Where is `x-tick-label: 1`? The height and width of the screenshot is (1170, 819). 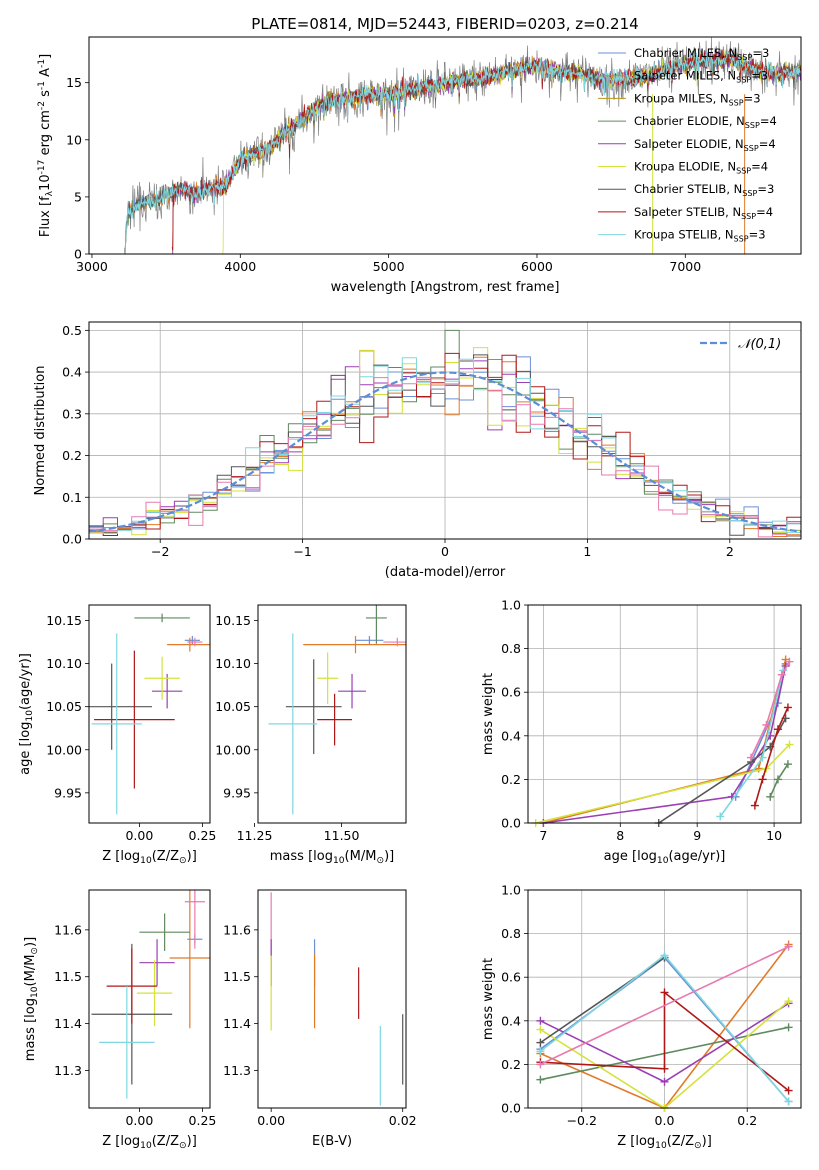 x-tick-label: 1 is located at coordinates (587, 551).